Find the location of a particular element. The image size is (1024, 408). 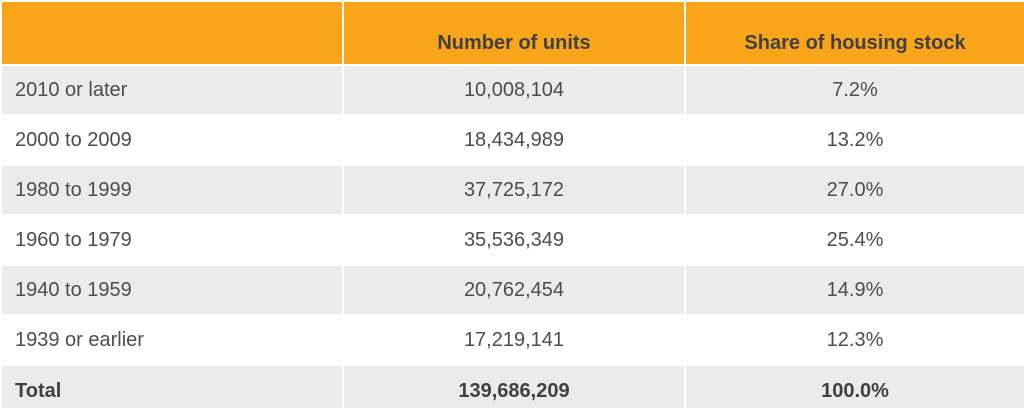

header-cell-number-of-units: Number of units is located at coordinates (514, 33).